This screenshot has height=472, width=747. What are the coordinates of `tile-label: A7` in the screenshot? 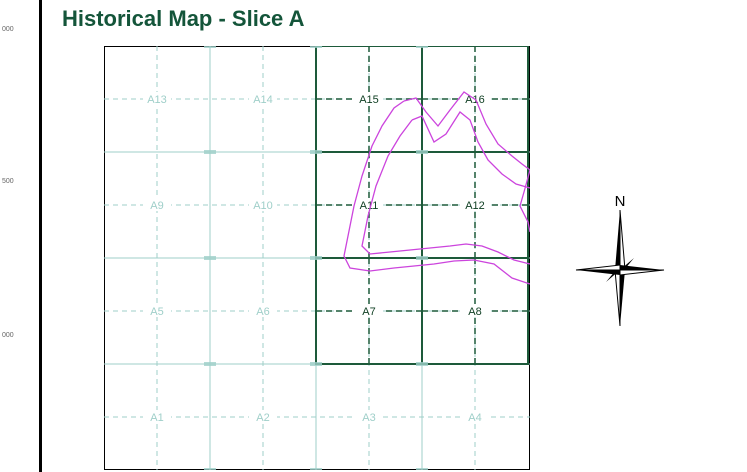 It's located at (368, 312).